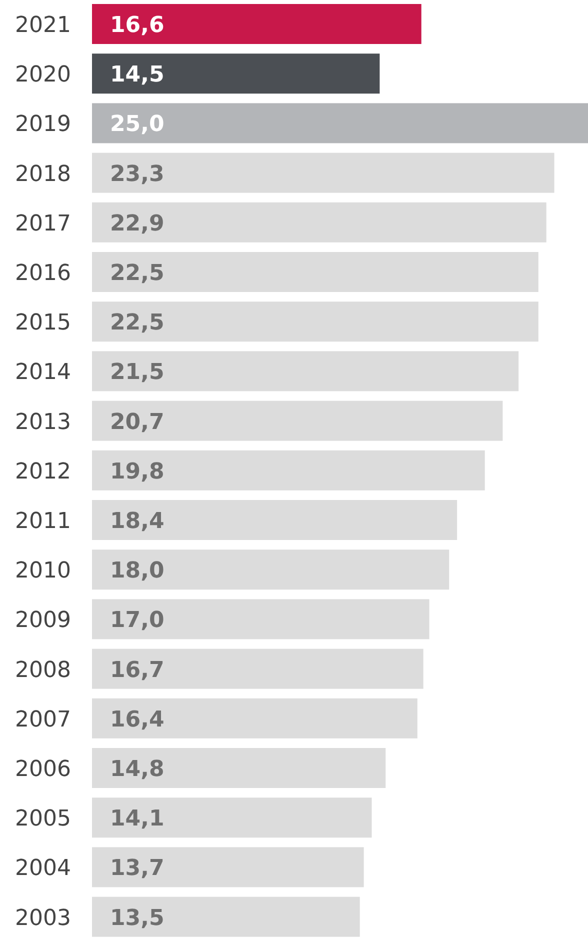  What do you see at coordinates (137, 471) in the screenshot?
I see `data-label: 19,8` at bounding box center [137, 471].